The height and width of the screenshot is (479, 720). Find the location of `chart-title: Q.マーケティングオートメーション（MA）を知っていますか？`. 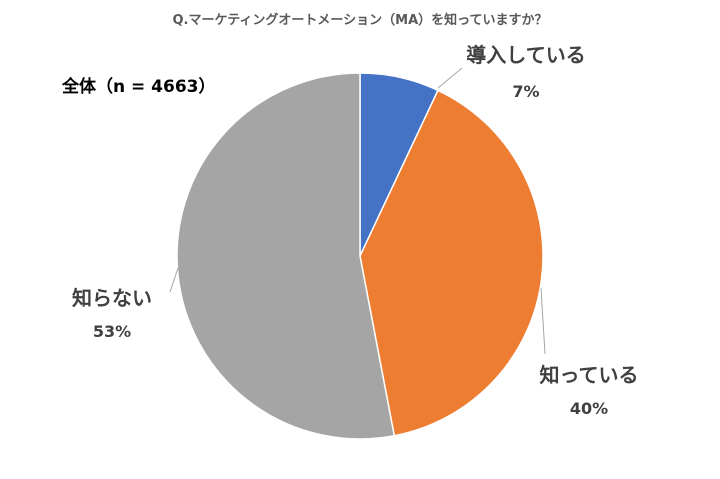

chart-title: Q.マーケティングオートメーション（MA）を知っていますか？ is located at coordinates (360, 20).